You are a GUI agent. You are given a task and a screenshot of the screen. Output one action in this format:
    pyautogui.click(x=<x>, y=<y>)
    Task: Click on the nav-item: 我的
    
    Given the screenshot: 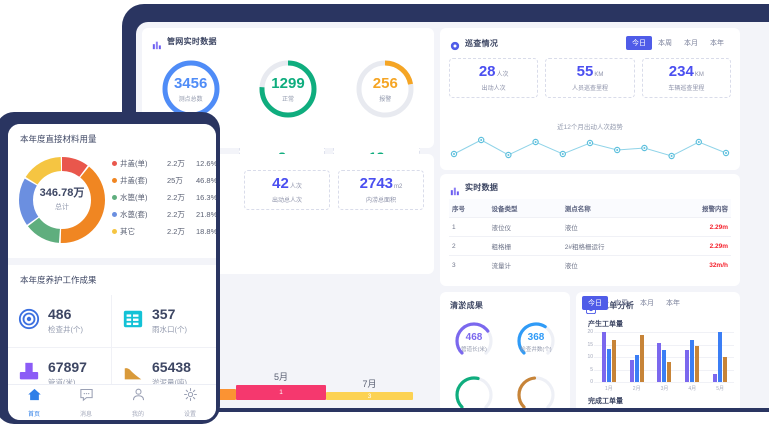 What is the action you would take?
    pyautogui.click(x=138, y=402)
    